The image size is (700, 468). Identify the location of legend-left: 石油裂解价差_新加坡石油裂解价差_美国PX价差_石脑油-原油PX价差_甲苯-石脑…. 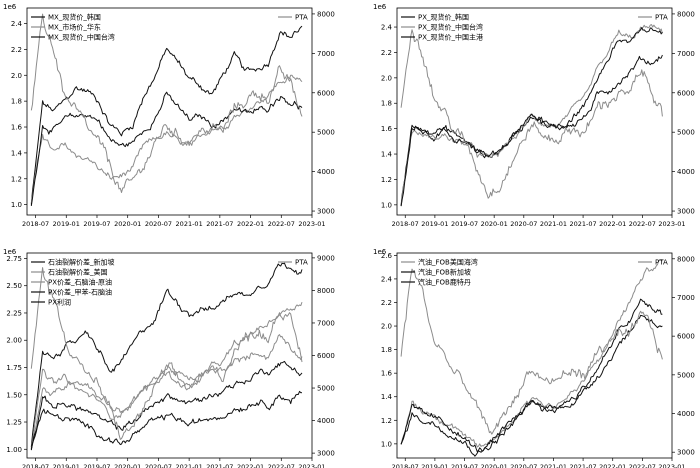
(73, 282).